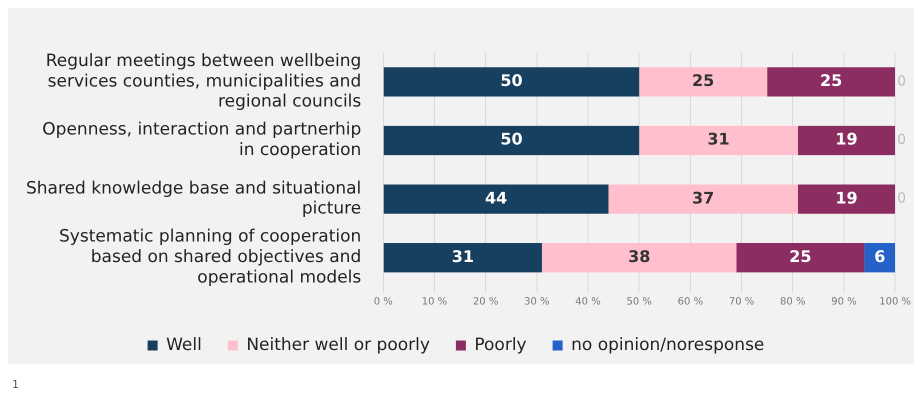 This screenshot has width=922, height=403. I want to click on x-tick-label: 60 %, so click(691, 302).